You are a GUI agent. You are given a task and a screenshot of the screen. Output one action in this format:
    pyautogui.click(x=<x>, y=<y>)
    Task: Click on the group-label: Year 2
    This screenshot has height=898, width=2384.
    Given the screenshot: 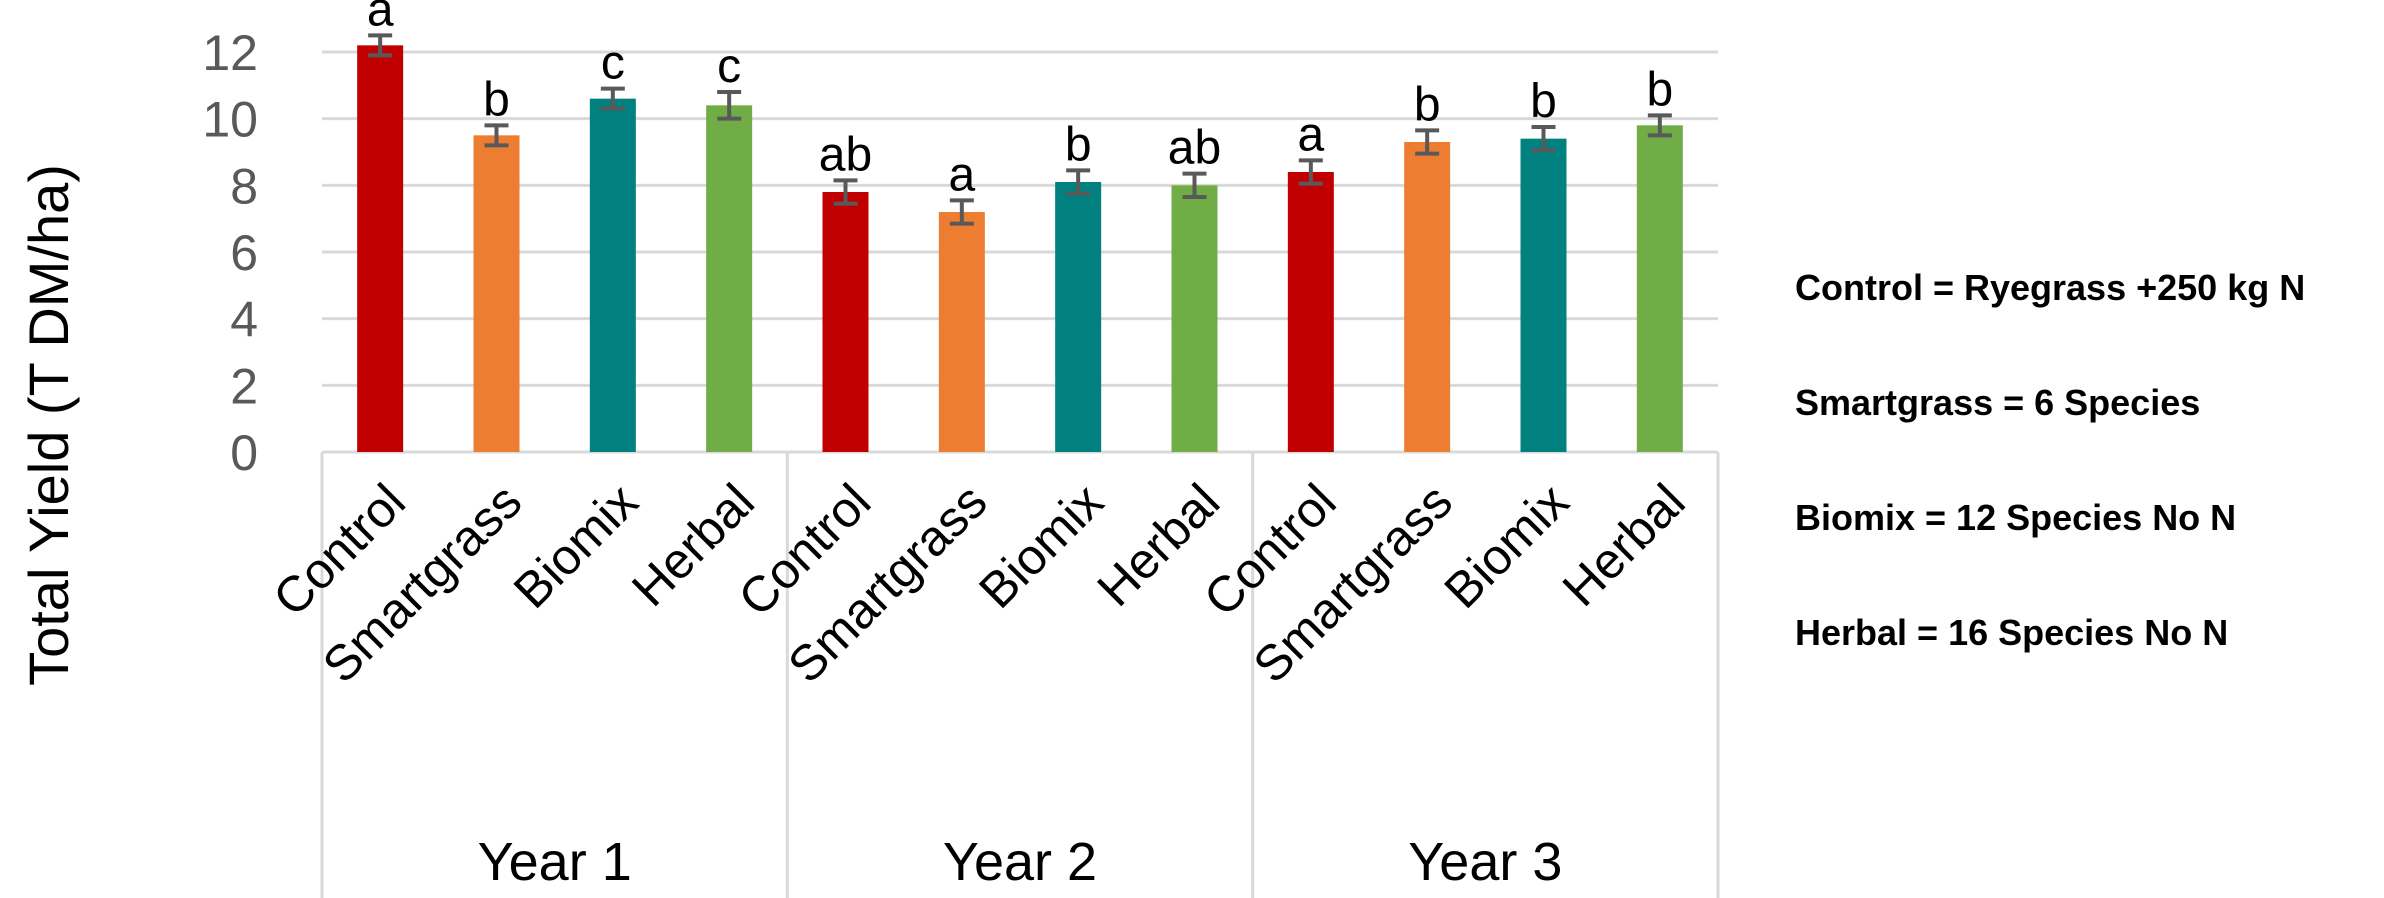 What is the action you would take?
    pyautogui.click(x=1020, y=862)
    